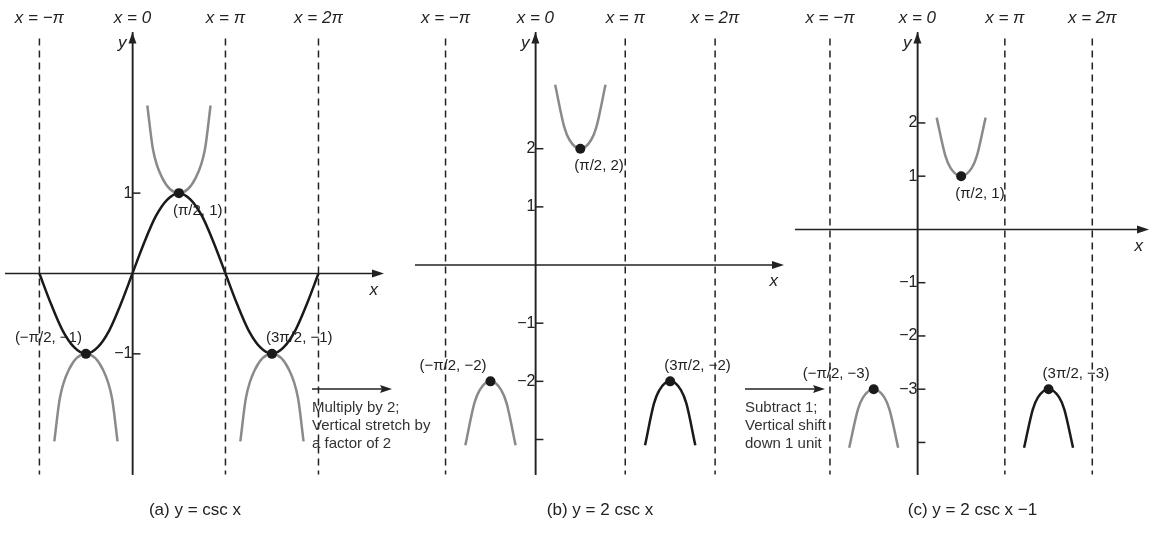  What do you see at coordinates (786, 425) in the screenshot?
I see `annotation: Subtract 1; Vertical shift down 1 unit` at bounding box center [786, 425].